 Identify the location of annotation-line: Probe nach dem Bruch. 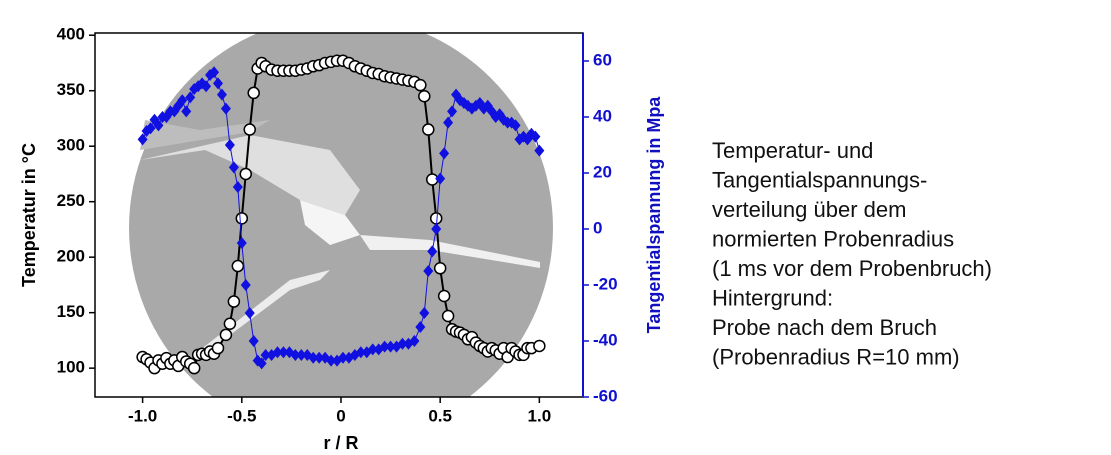
(824, 327).